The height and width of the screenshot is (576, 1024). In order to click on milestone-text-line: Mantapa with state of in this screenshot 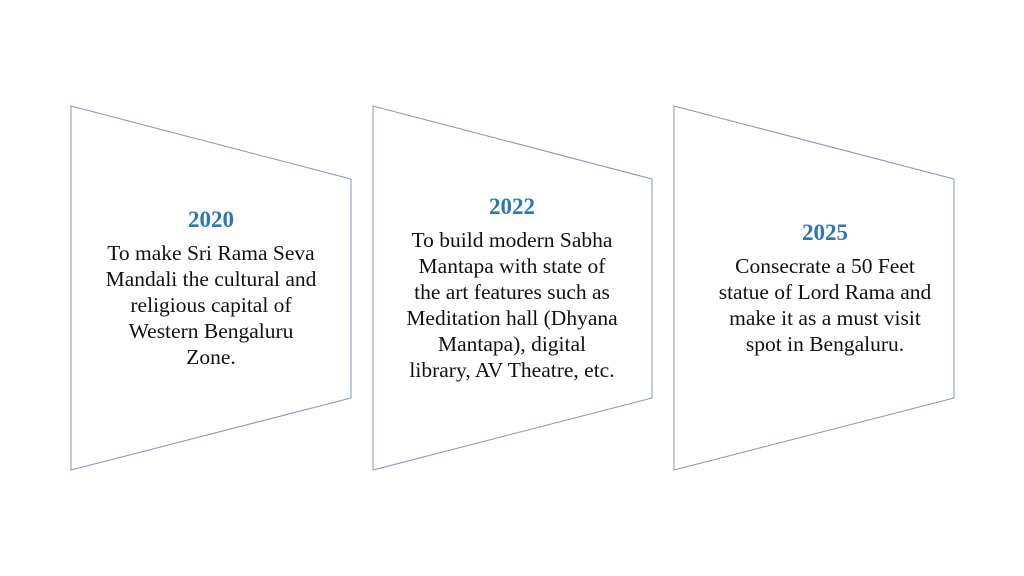, I will do `click(512, 266)`.